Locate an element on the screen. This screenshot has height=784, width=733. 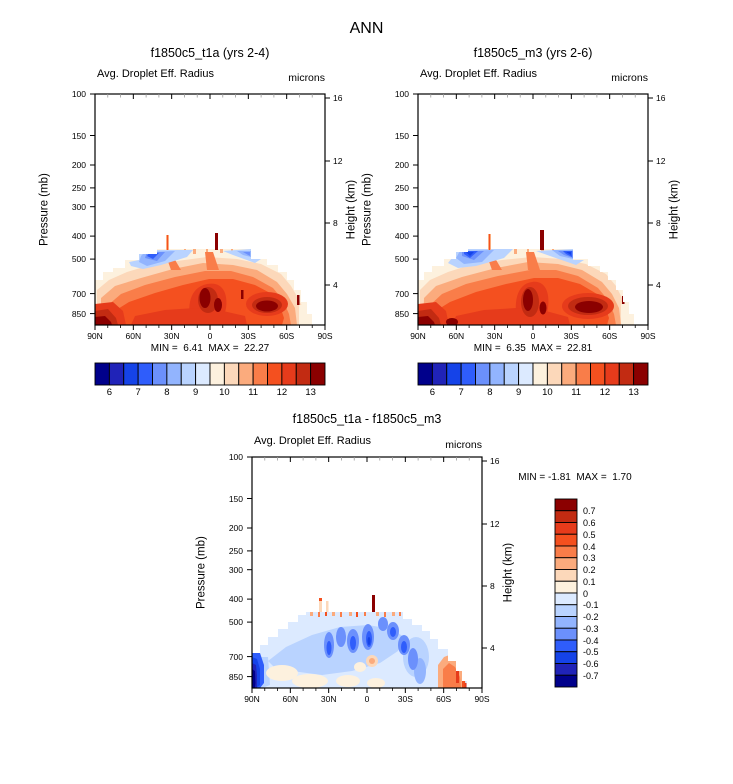
panel-title-t1a: f1850c5_t1a (yrs 2-4) is located at coordinates (210, 53).